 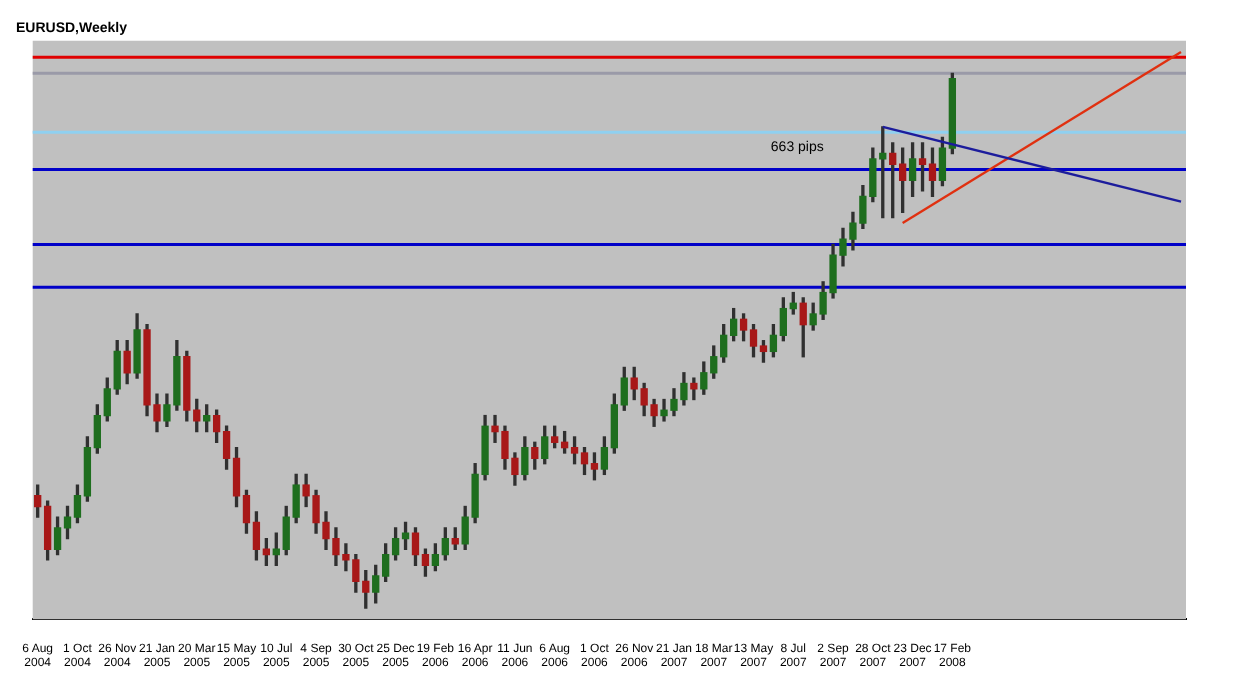 What do you see at coordinates (694, 389) in the screenshot?
I see `candlestick` at bounding box center [694, 389].